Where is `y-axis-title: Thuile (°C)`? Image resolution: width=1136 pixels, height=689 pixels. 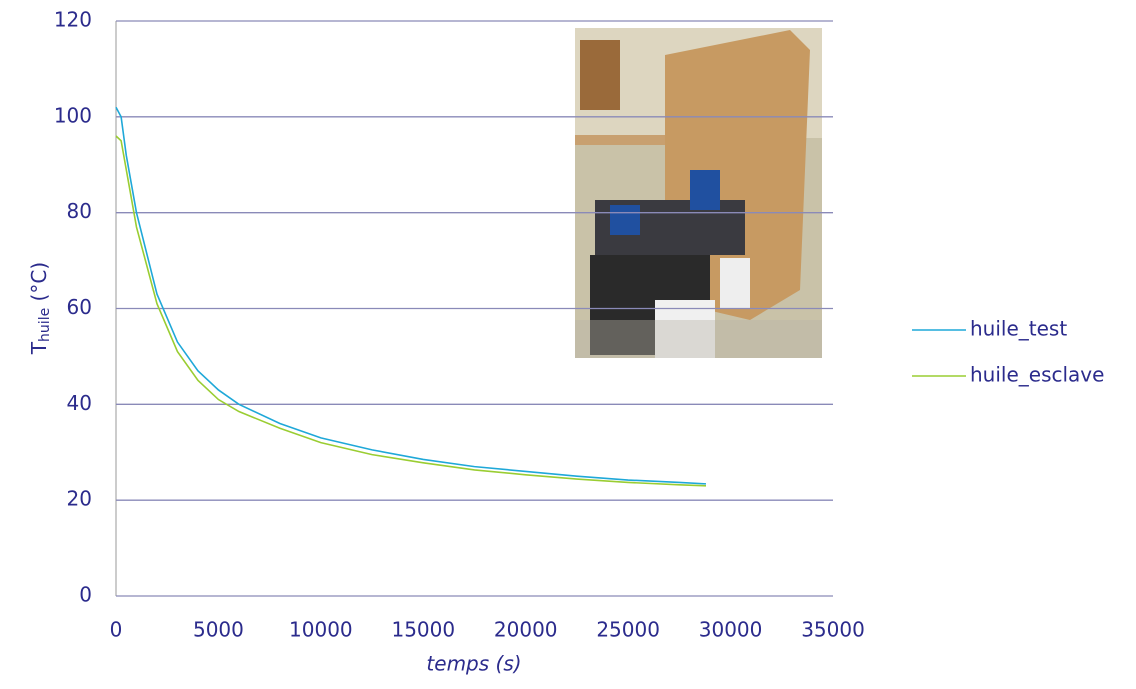
y-axis-title: Thuile (°C) is located at coordinates (40, 308).